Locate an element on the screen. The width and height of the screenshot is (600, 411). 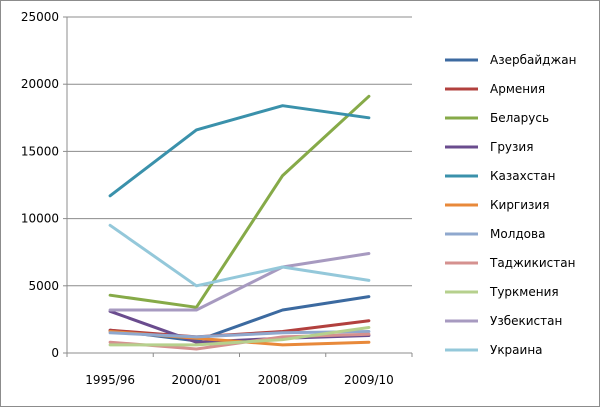
legend-label: Армения is located at coordinates (517, 89).